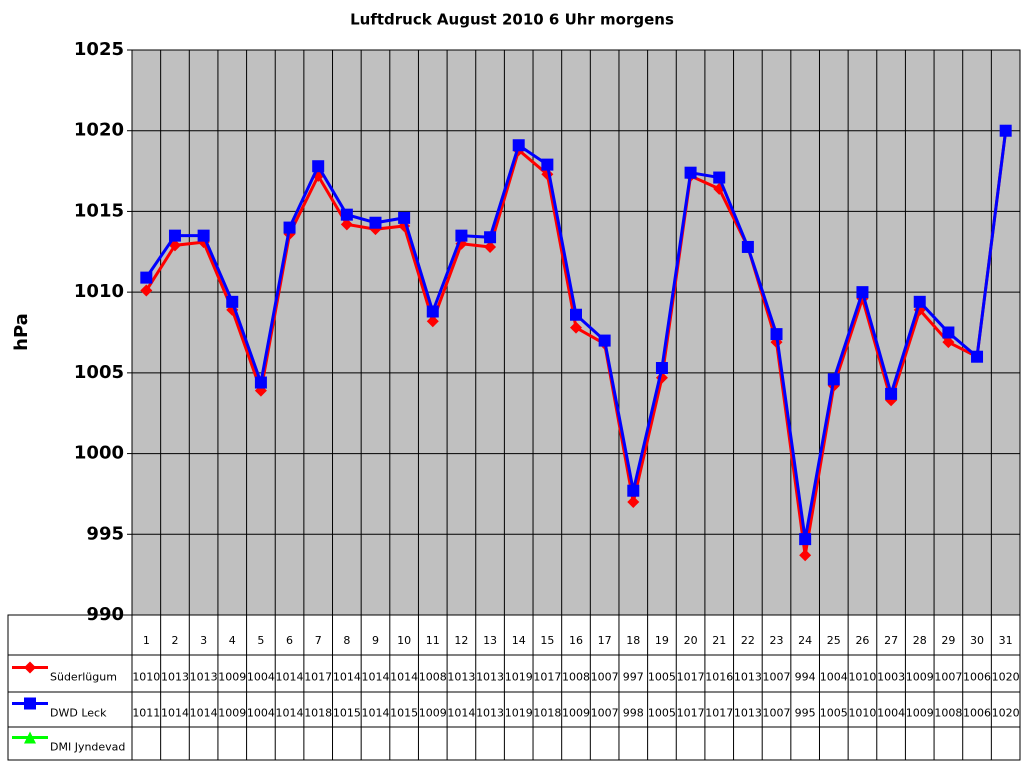 The height and width of the screenshot is (768, 1024). Describe the element at coordinates (805, 677) in the screenshot. I see `table-value: 994` at that location.